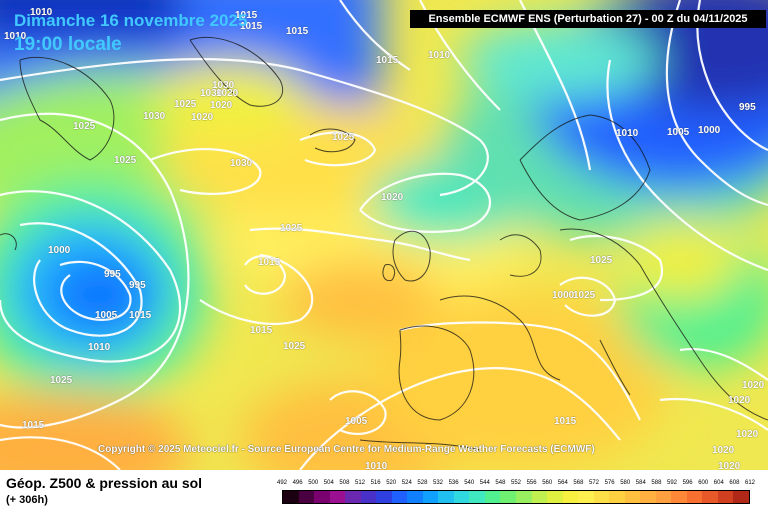 Image resolution: width=768 pixels, height=512 pixels. I want to click on scale-label: 552, so click(516, 483).